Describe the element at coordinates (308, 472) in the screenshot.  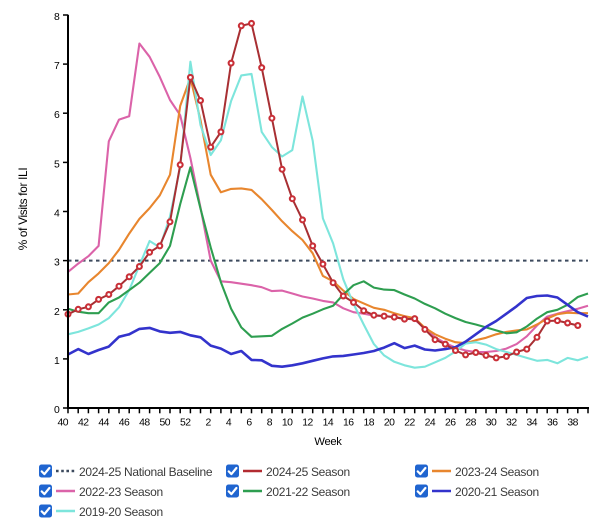
I see `svg-text: 2024-25 Season` at that location.